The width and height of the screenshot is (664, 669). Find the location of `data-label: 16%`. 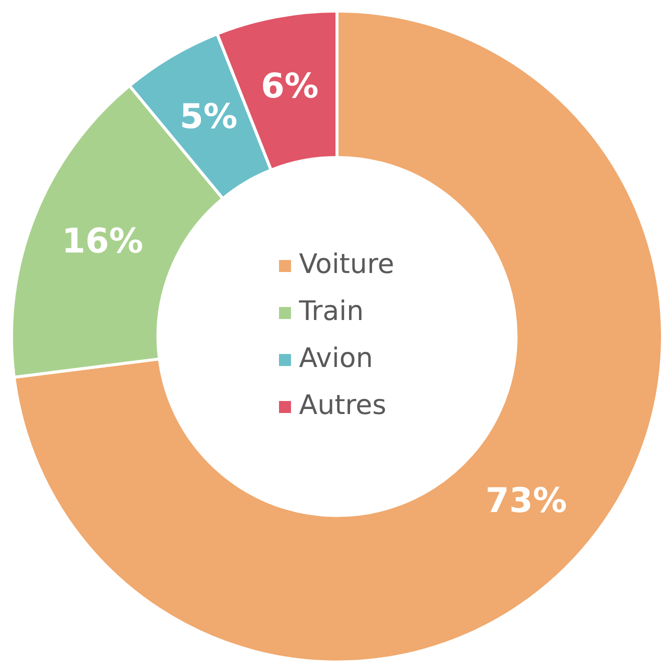

data-label: 16% is located at coordinates (103, 241).